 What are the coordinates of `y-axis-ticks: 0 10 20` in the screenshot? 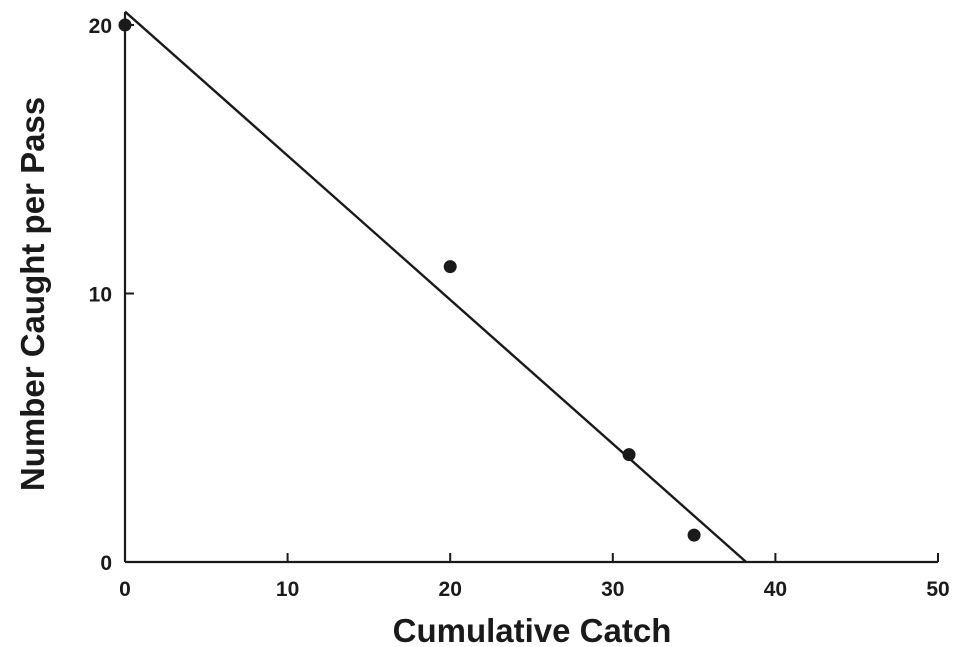 It's located at (111, 295).